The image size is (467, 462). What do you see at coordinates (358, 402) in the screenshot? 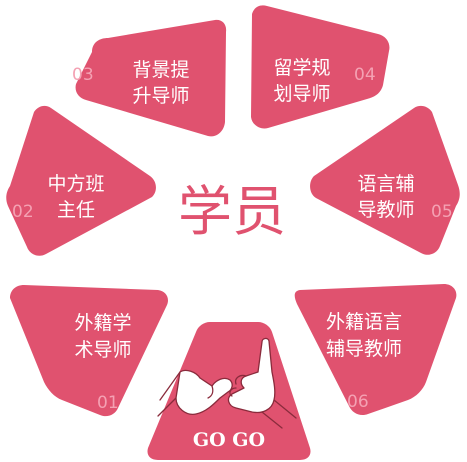
I see `petal-06-number-label: 06` at bounding box center [358, 402].